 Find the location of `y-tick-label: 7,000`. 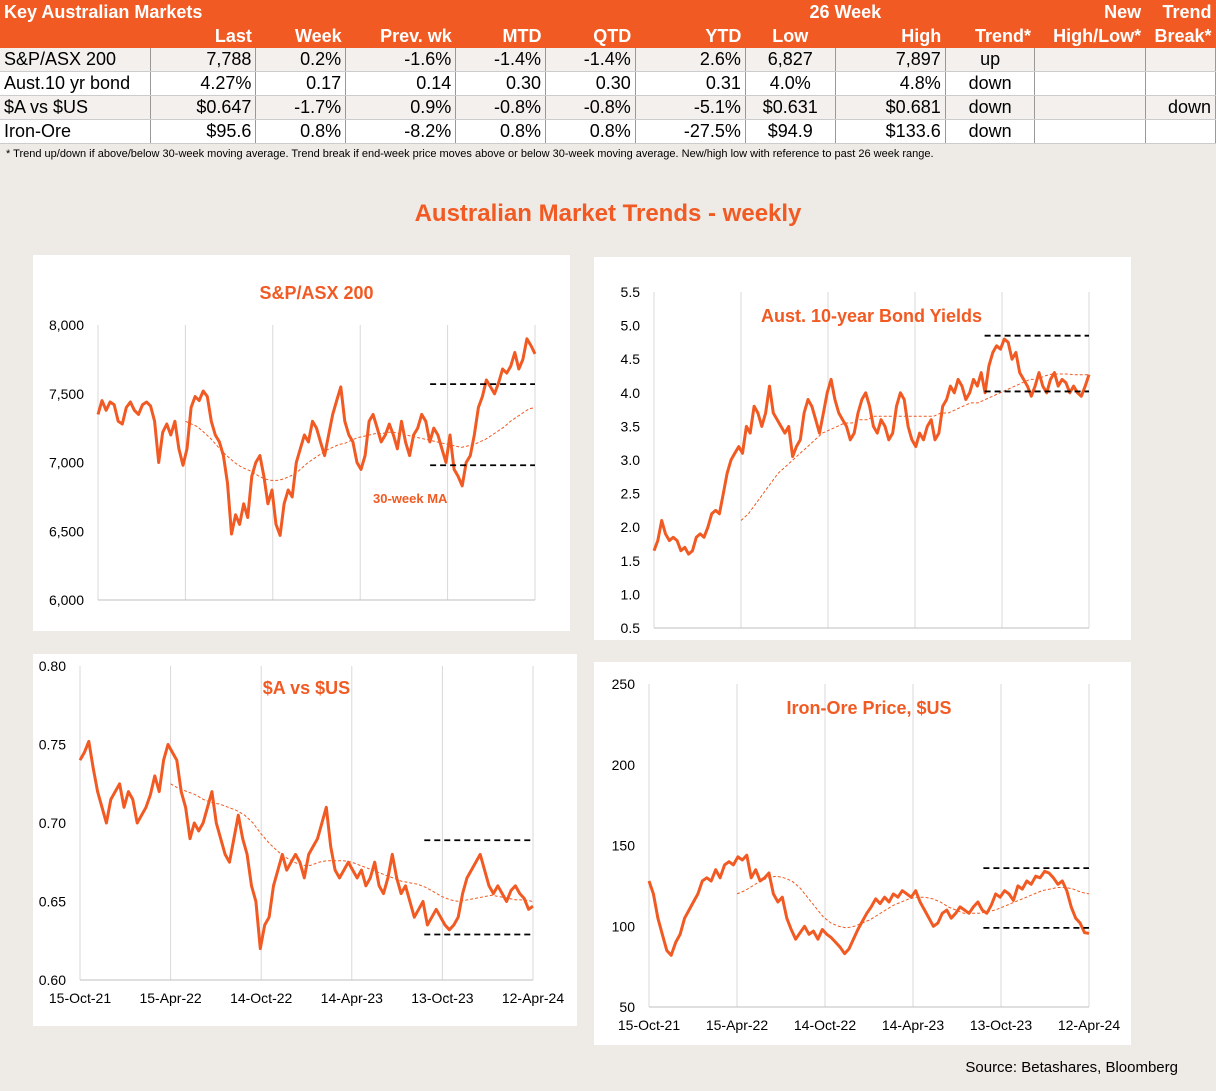

y-tick-label: 7,000 is located at coordinates (66, 463).